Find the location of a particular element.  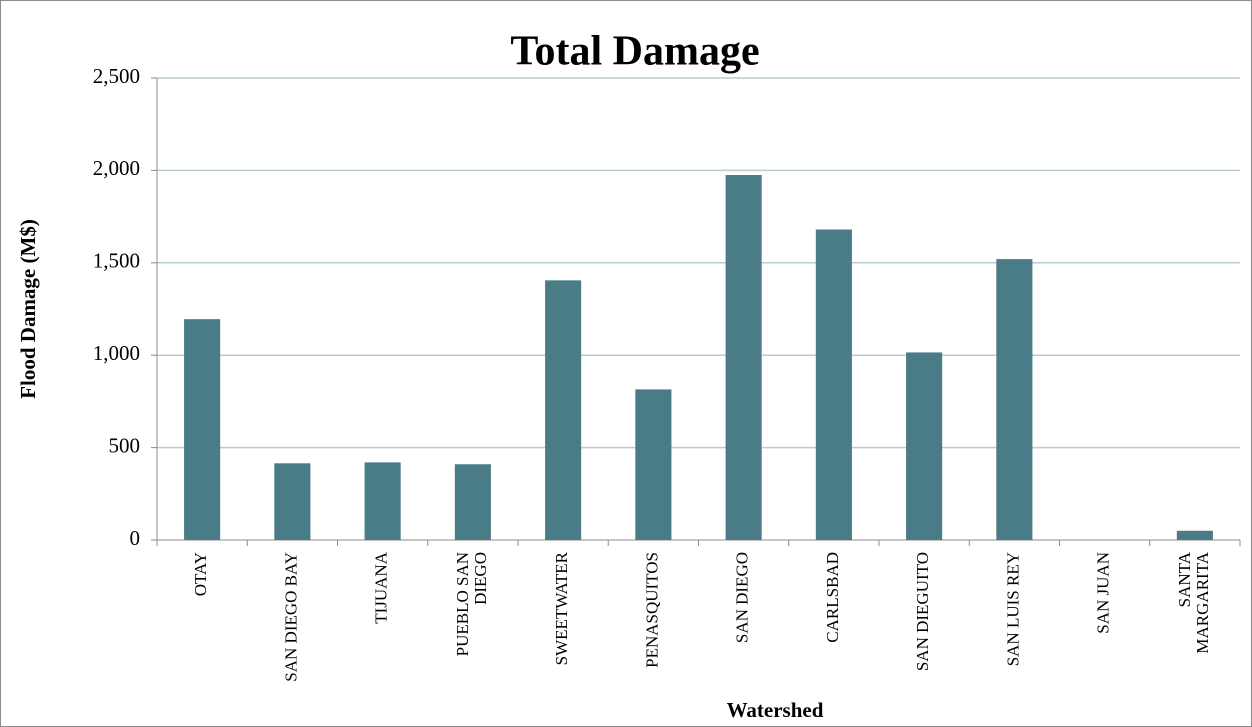

x-tick-label: SAN DIEGO BAY is located at coordinates (290, 617).